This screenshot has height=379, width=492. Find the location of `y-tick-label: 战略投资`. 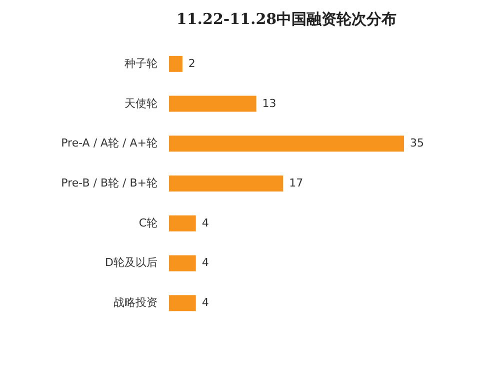

y-tick-label: 战略投资 is located at coordinates (136, 303).